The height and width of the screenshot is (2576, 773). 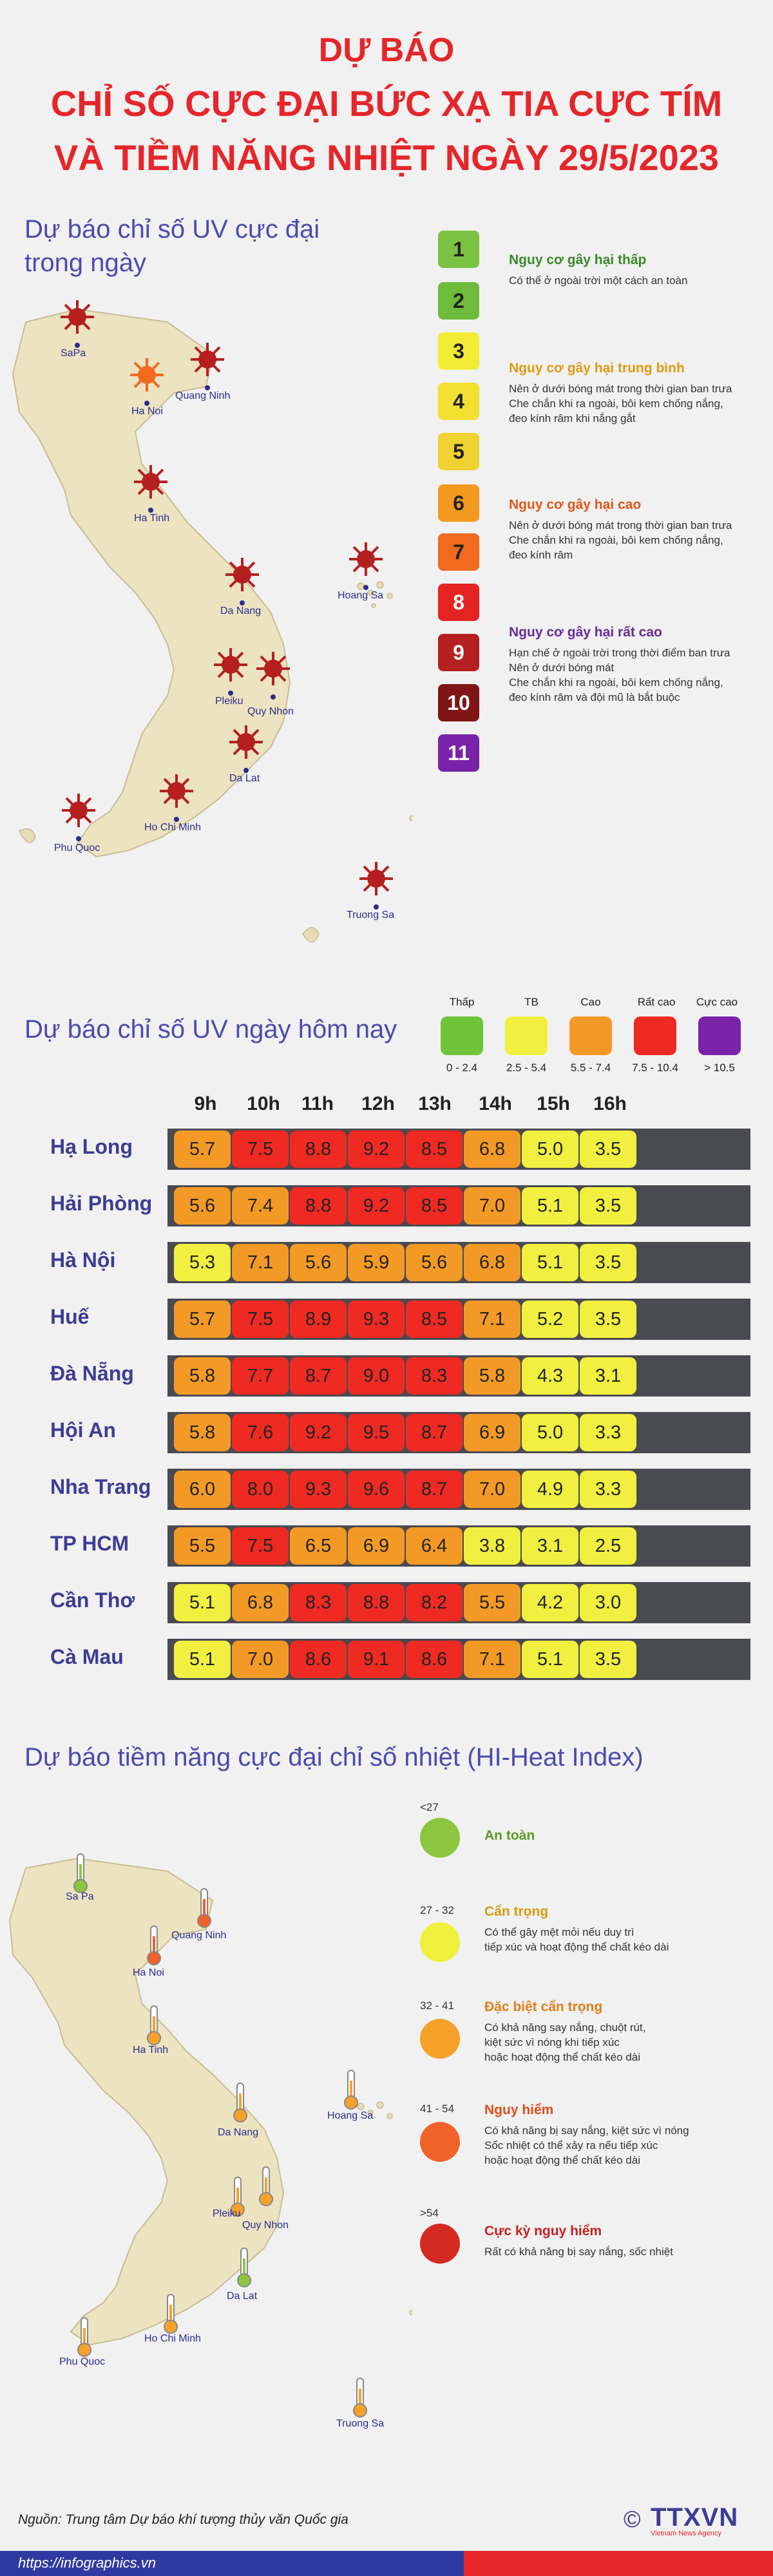 What do you see at coordinates (87, 2563) in the screenshot?
I see `infographics-link: https://infographics.vn` at bounding box center [87, 2563].